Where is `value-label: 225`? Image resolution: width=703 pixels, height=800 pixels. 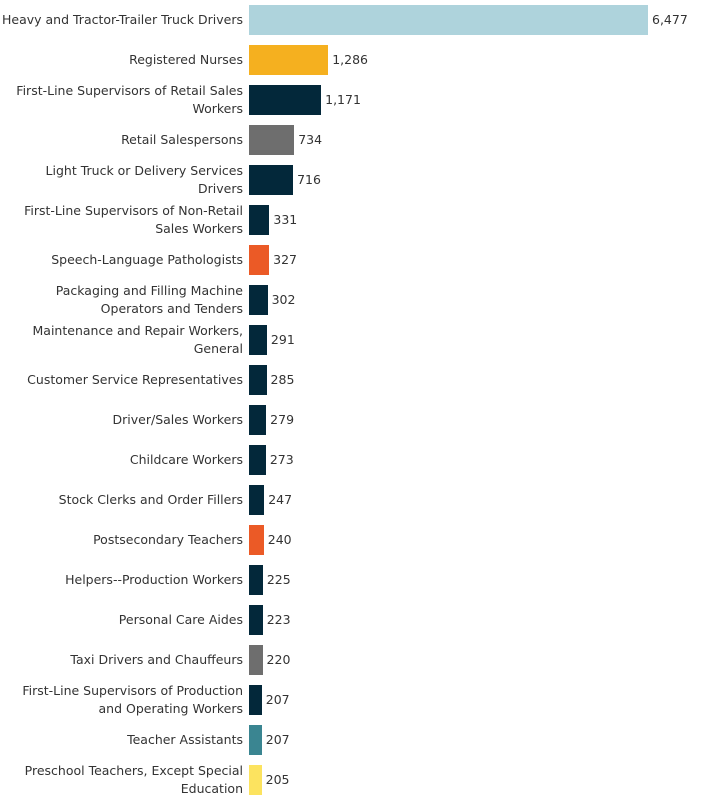
value-label: 225 is located at coordinates (278, 579).